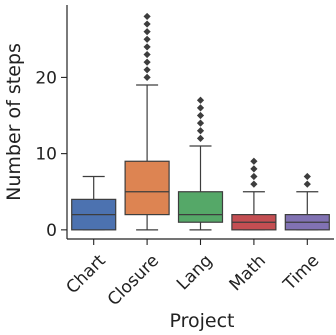 This screenshot has height=335, width=336. I want to click on x-tick-label-chart: Chart, so click(86, 274).